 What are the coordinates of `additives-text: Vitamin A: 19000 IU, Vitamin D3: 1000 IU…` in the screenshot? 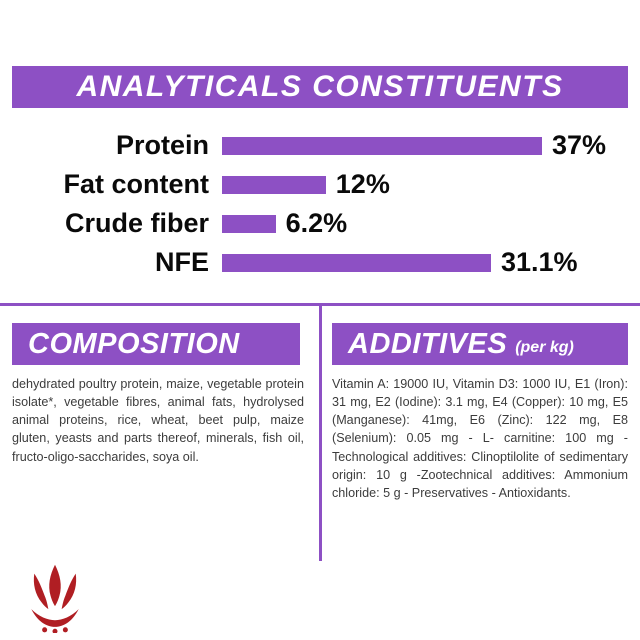 It's located at (480, 438).